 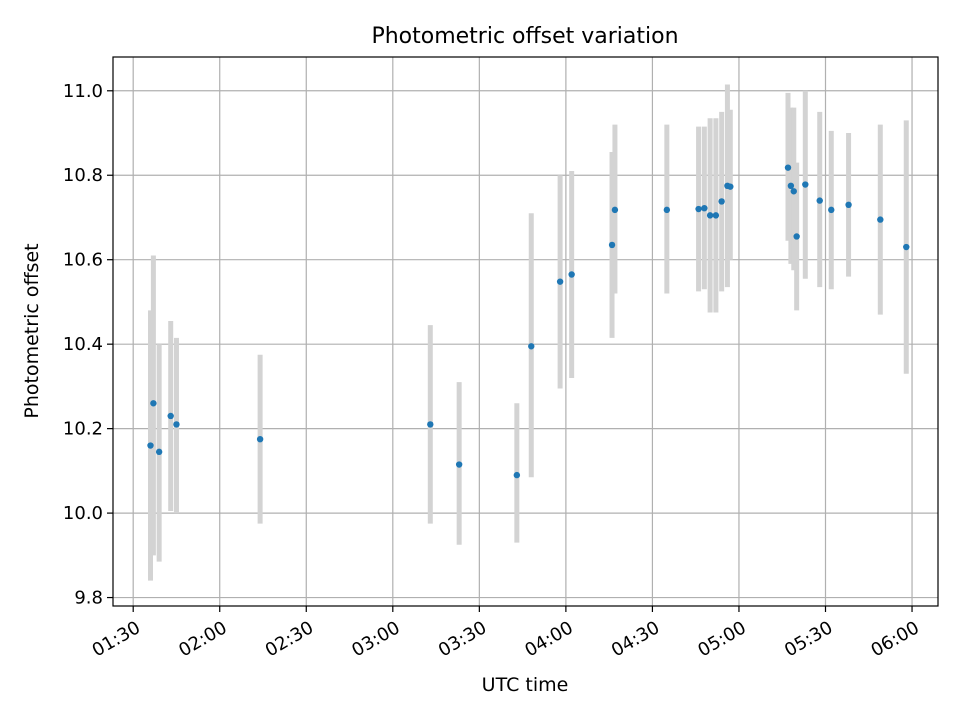 I want to click on x-tick-label: 05:30, so click(x=808, y=639).